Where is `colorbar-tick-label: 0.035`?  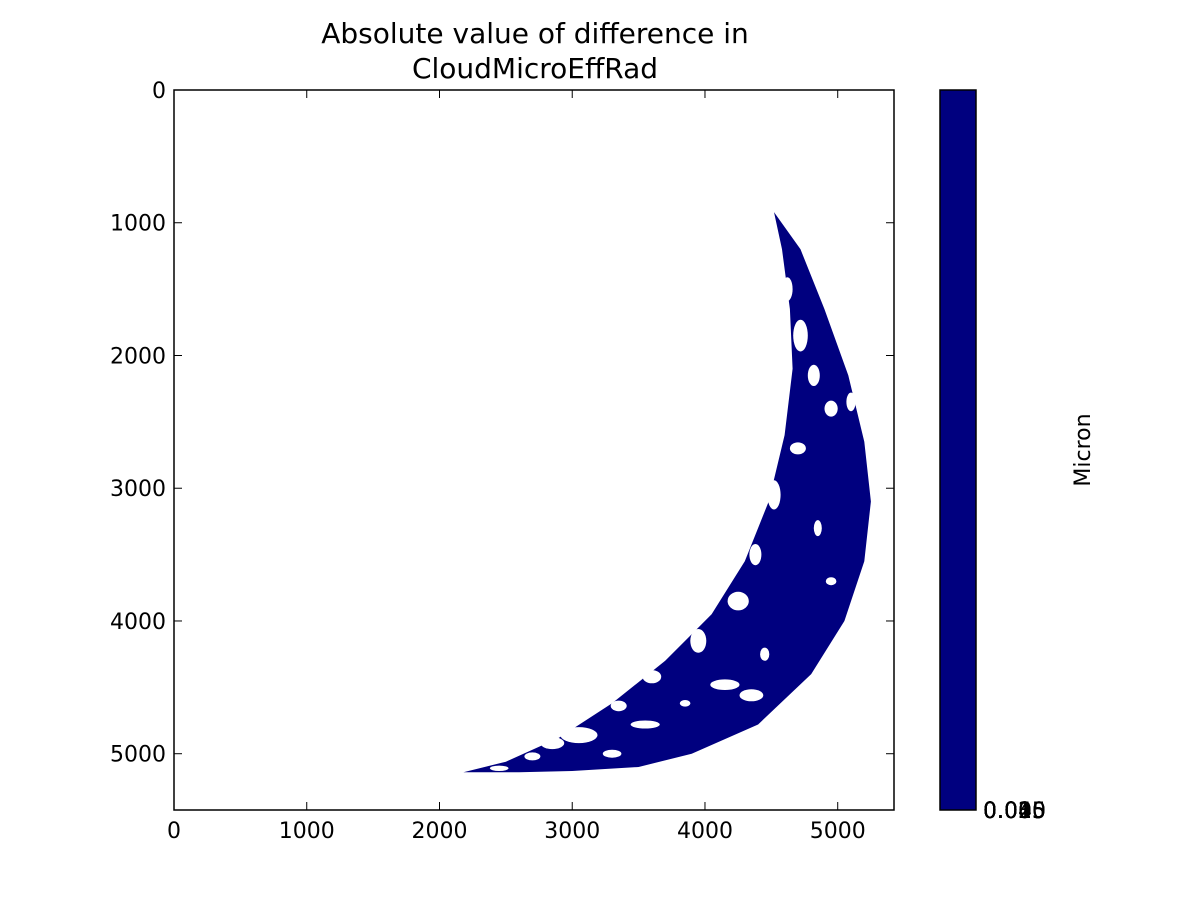 colorbar-tick-label: 0.035 is located at coordinates (1014, 811).